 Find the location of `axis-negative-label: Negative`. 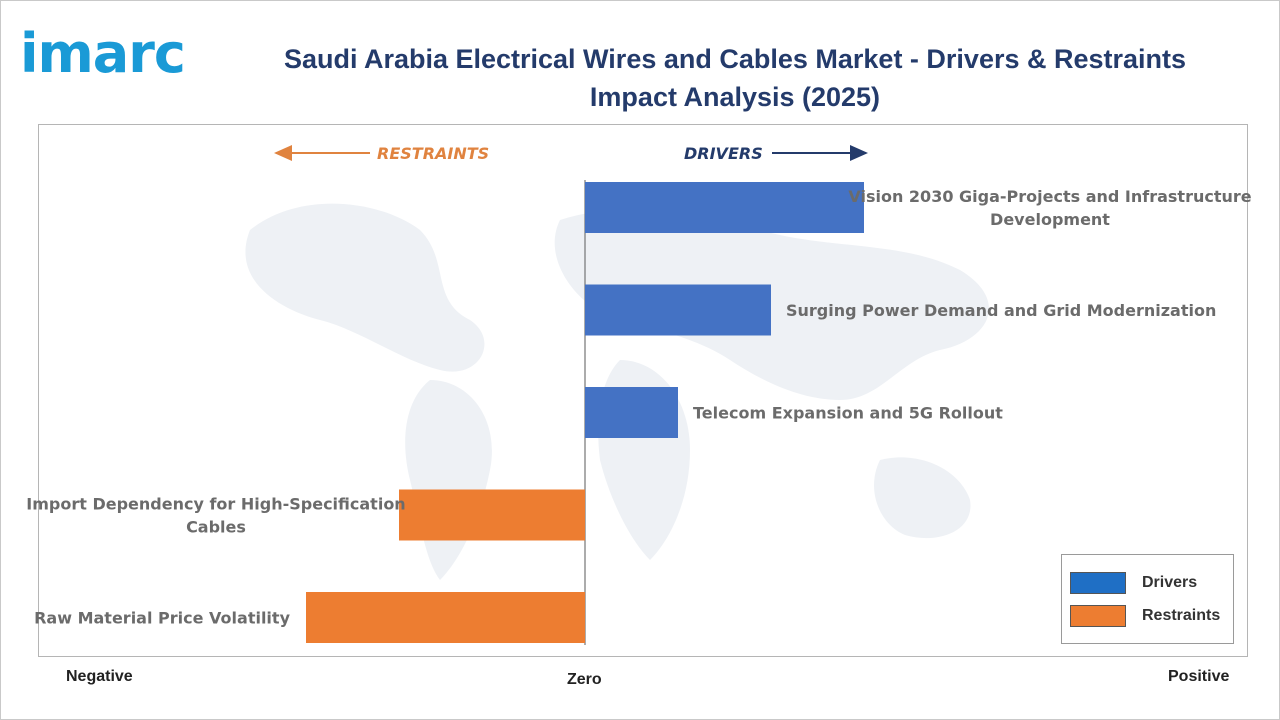

axis-negative-label: Negative is located at coordinates (99, 676).